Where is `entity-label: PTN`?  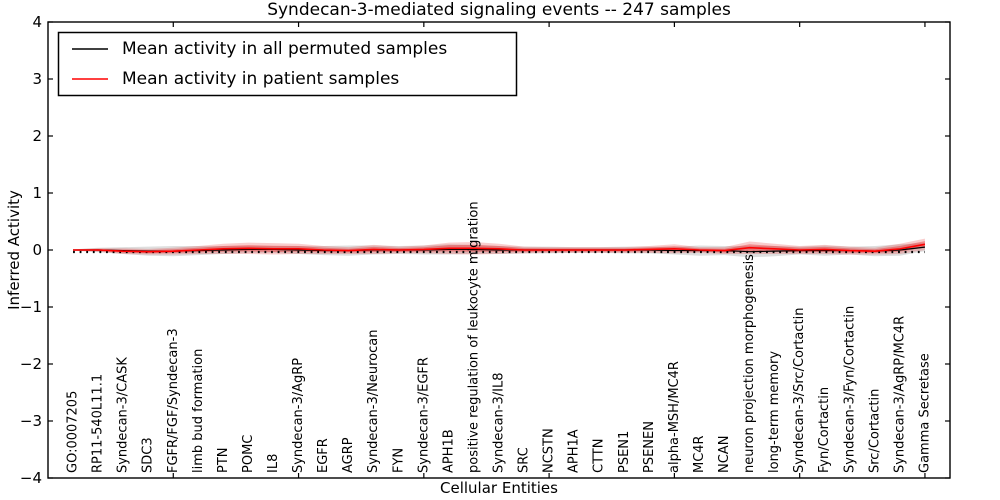 entity-label: PTN is located at coordinates (223, 460).